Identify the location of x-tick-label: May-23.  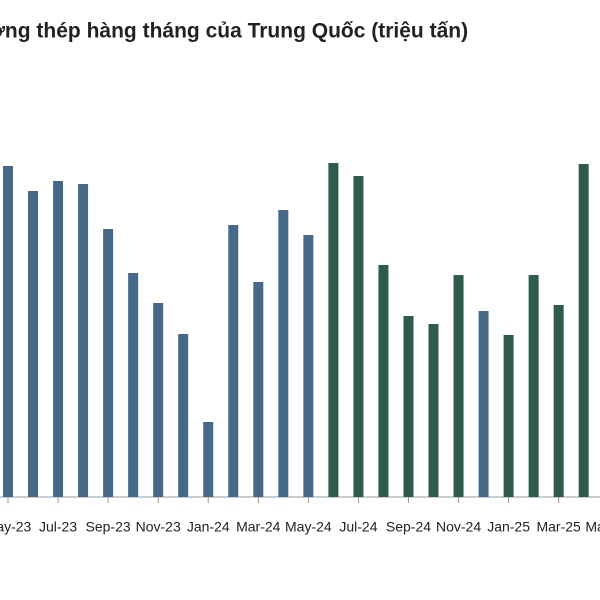
(16, 527).